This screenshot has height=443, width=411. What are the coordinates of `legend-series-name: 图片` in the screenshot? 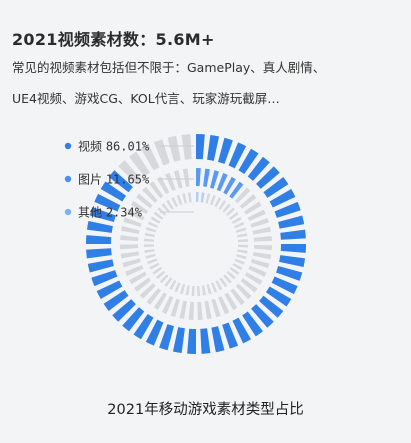 It's located at (92, 179).